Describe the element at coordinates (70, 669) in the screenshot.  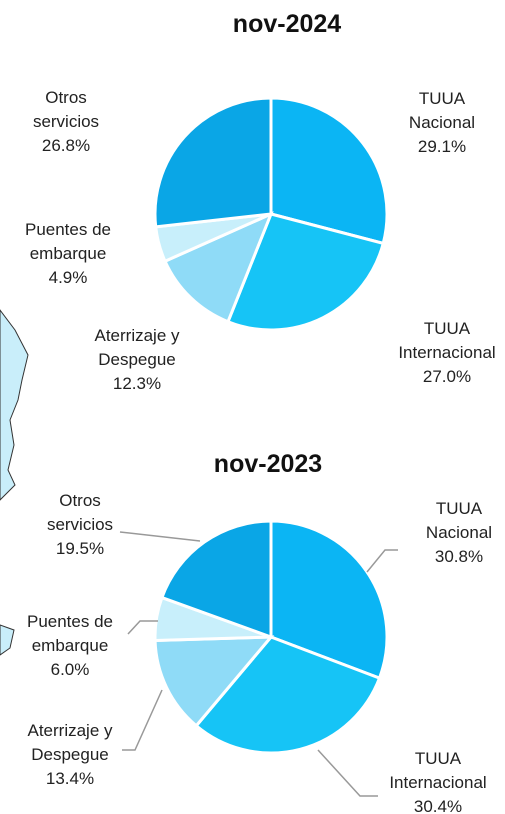
I see `value-label: 6.0%` at that location.